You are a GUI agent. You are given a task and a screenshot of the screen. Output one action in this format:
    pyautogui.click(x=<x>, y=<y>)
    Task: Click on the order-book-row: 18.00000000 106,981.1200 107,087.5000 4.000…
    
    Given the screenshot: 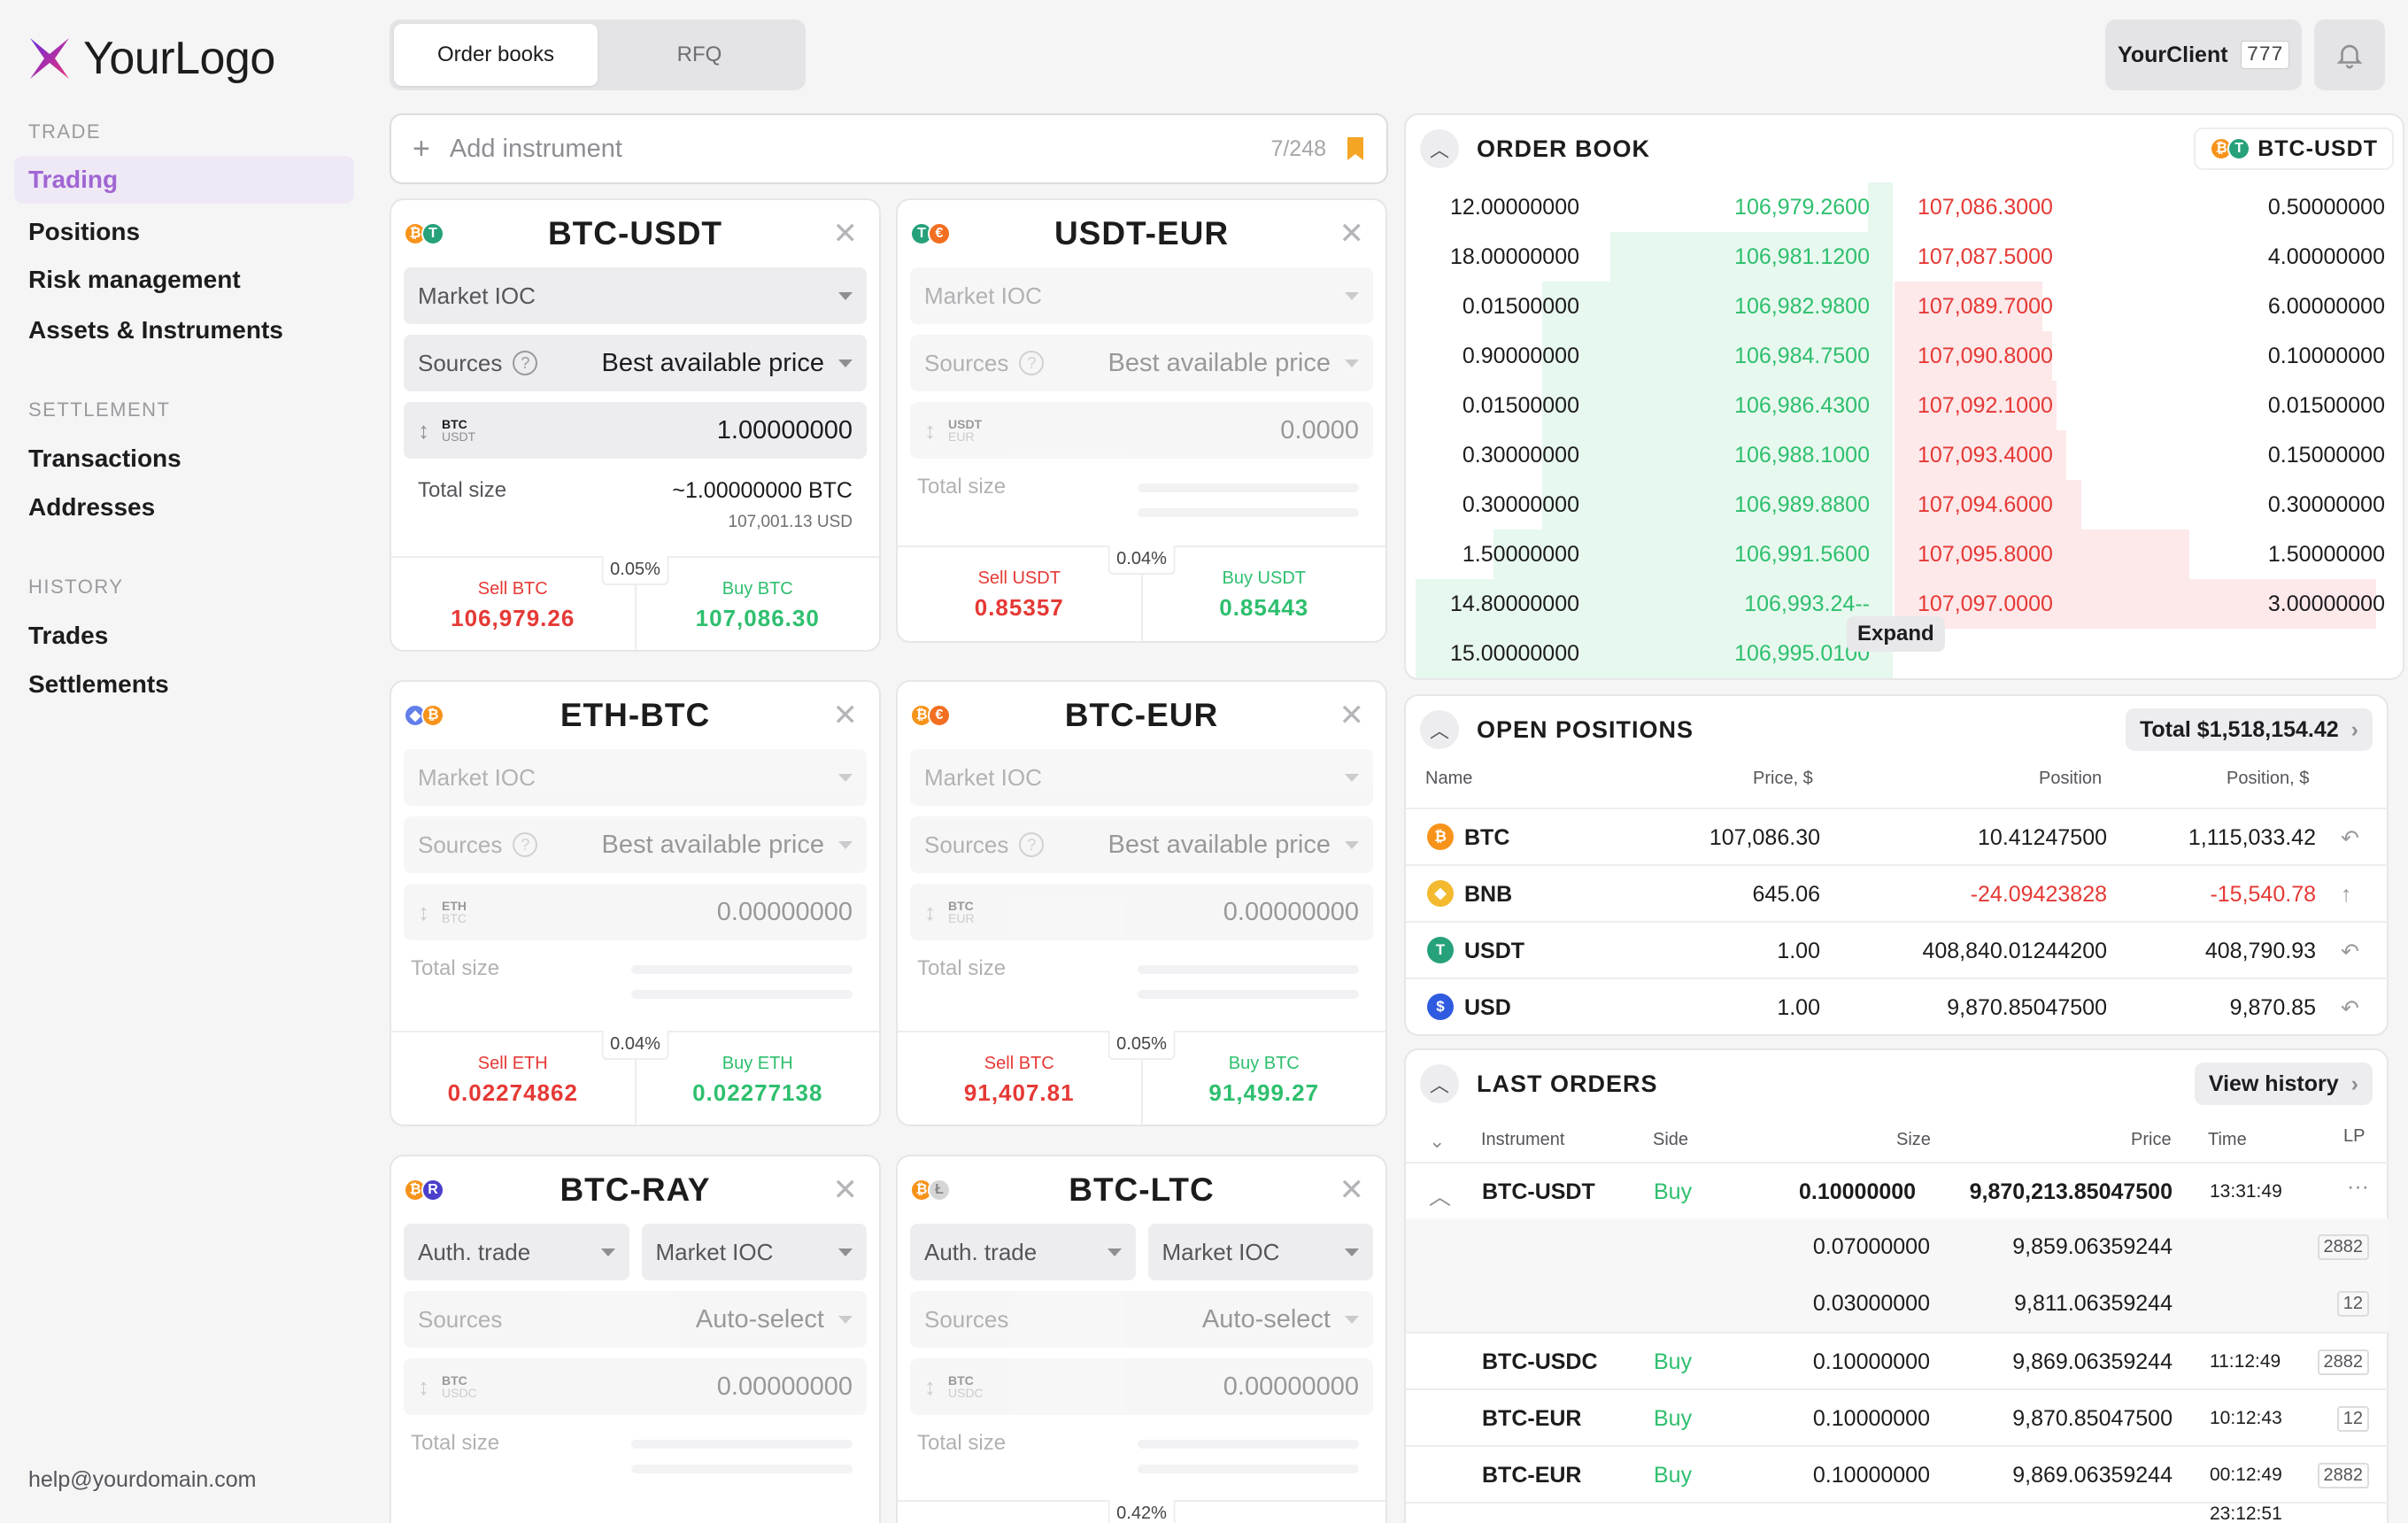 What is the action you would take?
    pyautogui.click(x=1904, y=257)
    